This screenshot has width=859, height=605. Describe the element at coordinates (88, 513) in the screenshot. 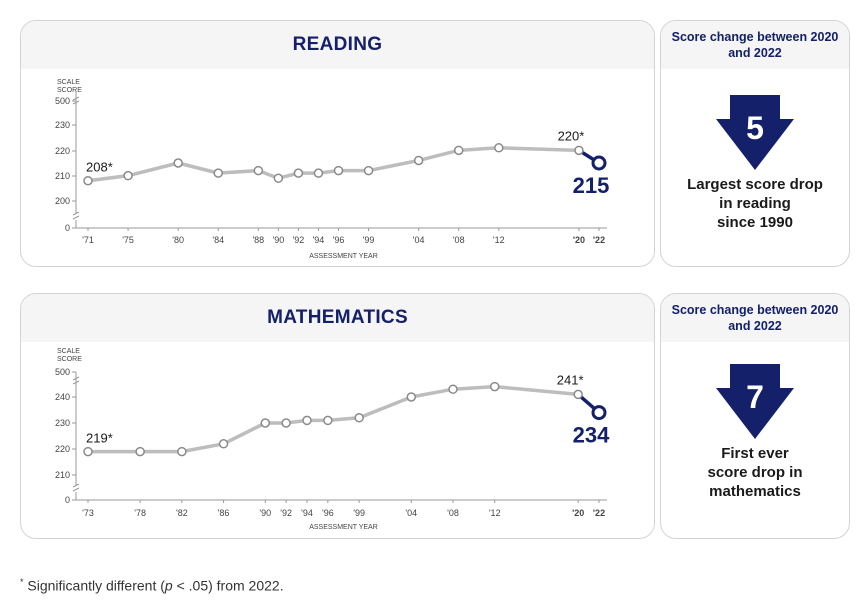

I see `x-tick-label: '73` at that location.